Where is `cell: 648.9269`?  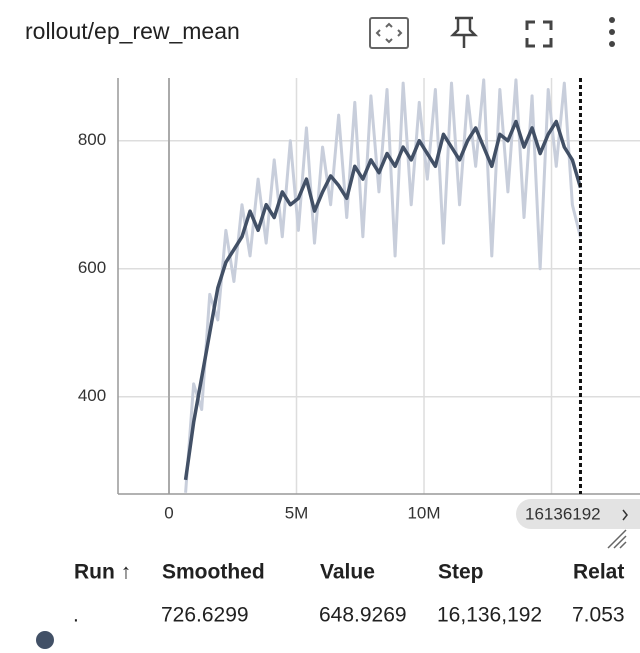 cell: 648.9269 is located at coordinates (363, 615).